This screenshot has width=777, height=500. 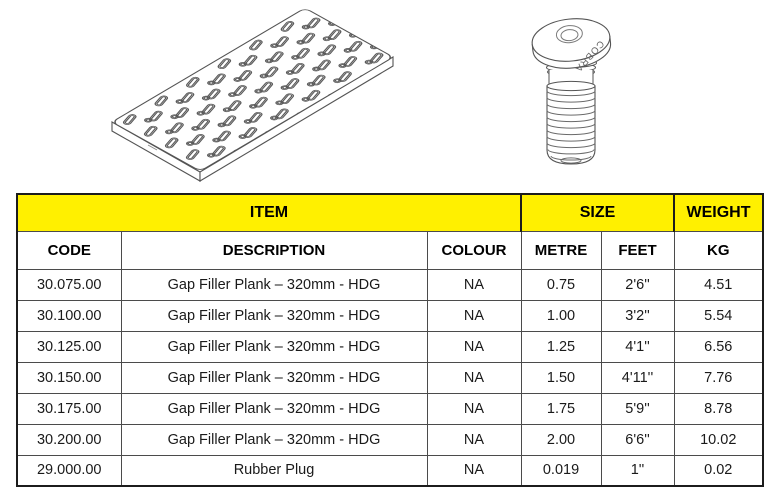 What do you see at coordinates (637, 439) in the screenshot?
I see `cell-feet: 6'6''` at bounding box center [637, 439].